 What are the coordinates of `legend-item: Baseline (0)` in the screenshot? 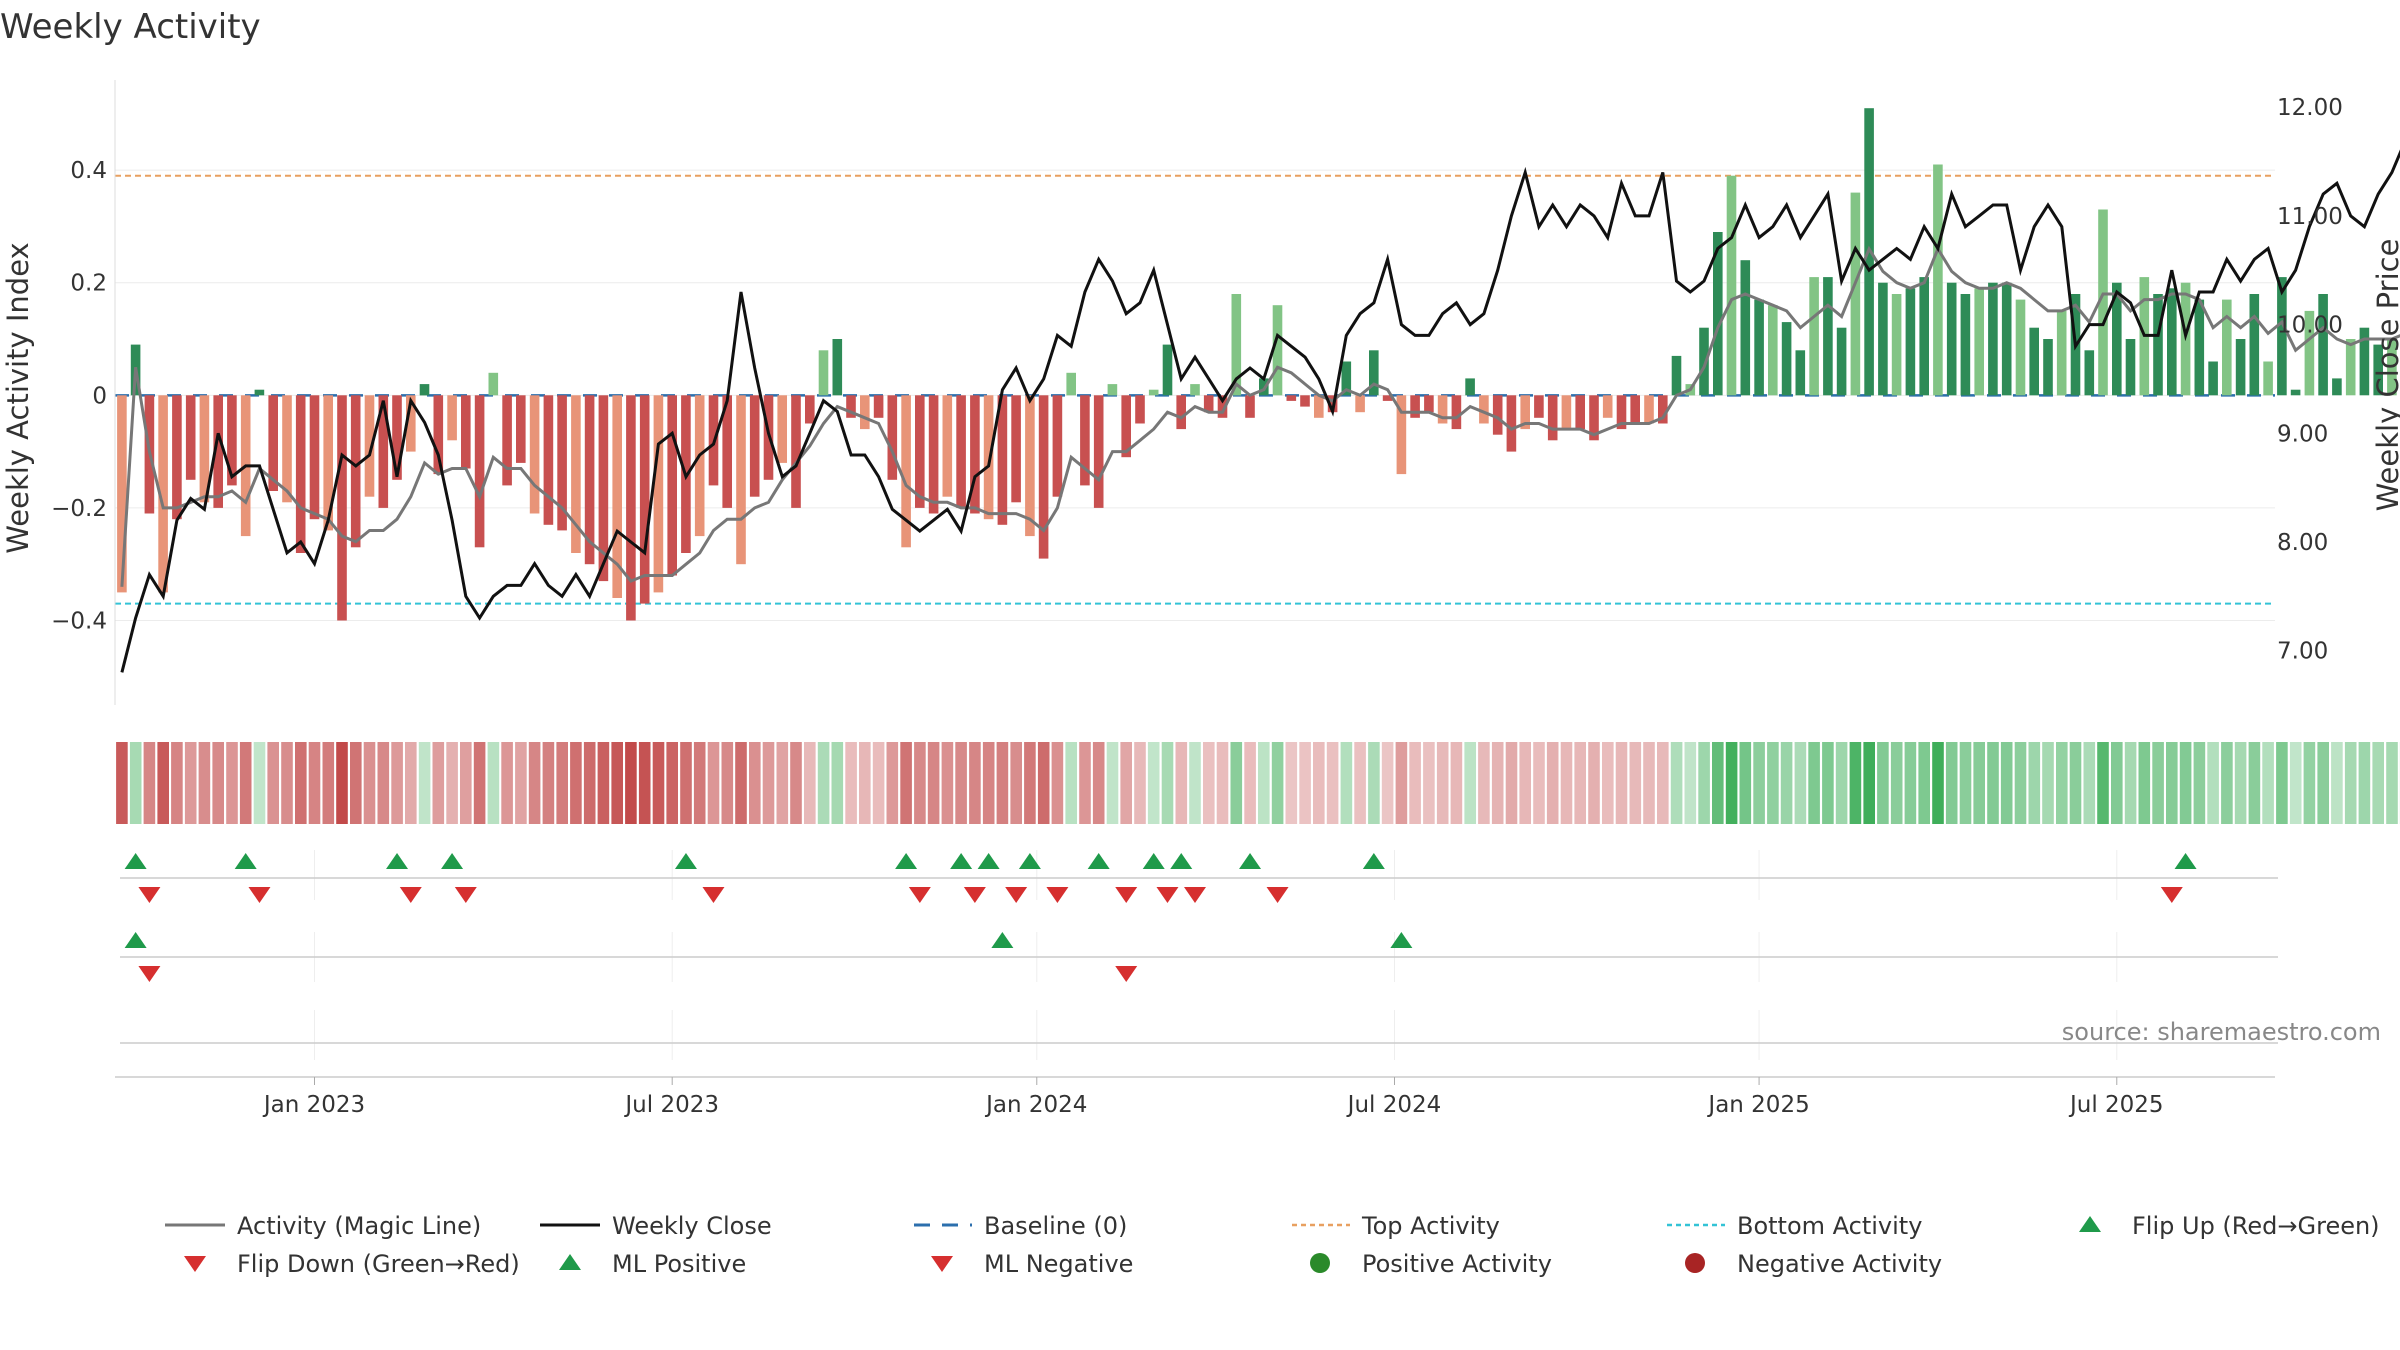 It's located at (1020, 1226).